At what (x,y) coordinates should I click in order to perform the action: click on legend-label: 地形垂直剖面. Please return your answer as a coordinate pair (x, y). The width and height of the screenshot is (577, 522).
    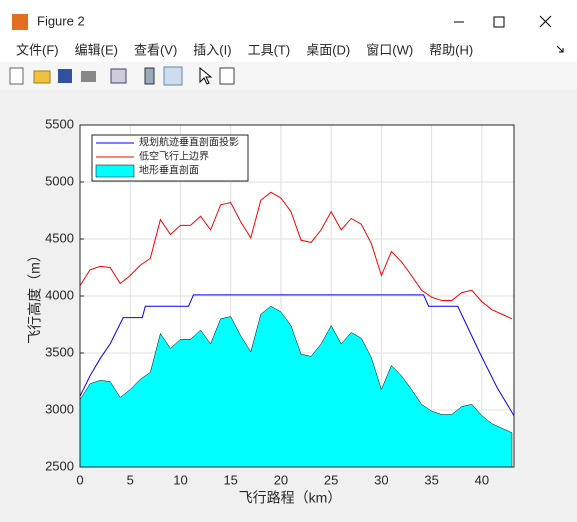
    Looking at the image, I should click on (169, 170).